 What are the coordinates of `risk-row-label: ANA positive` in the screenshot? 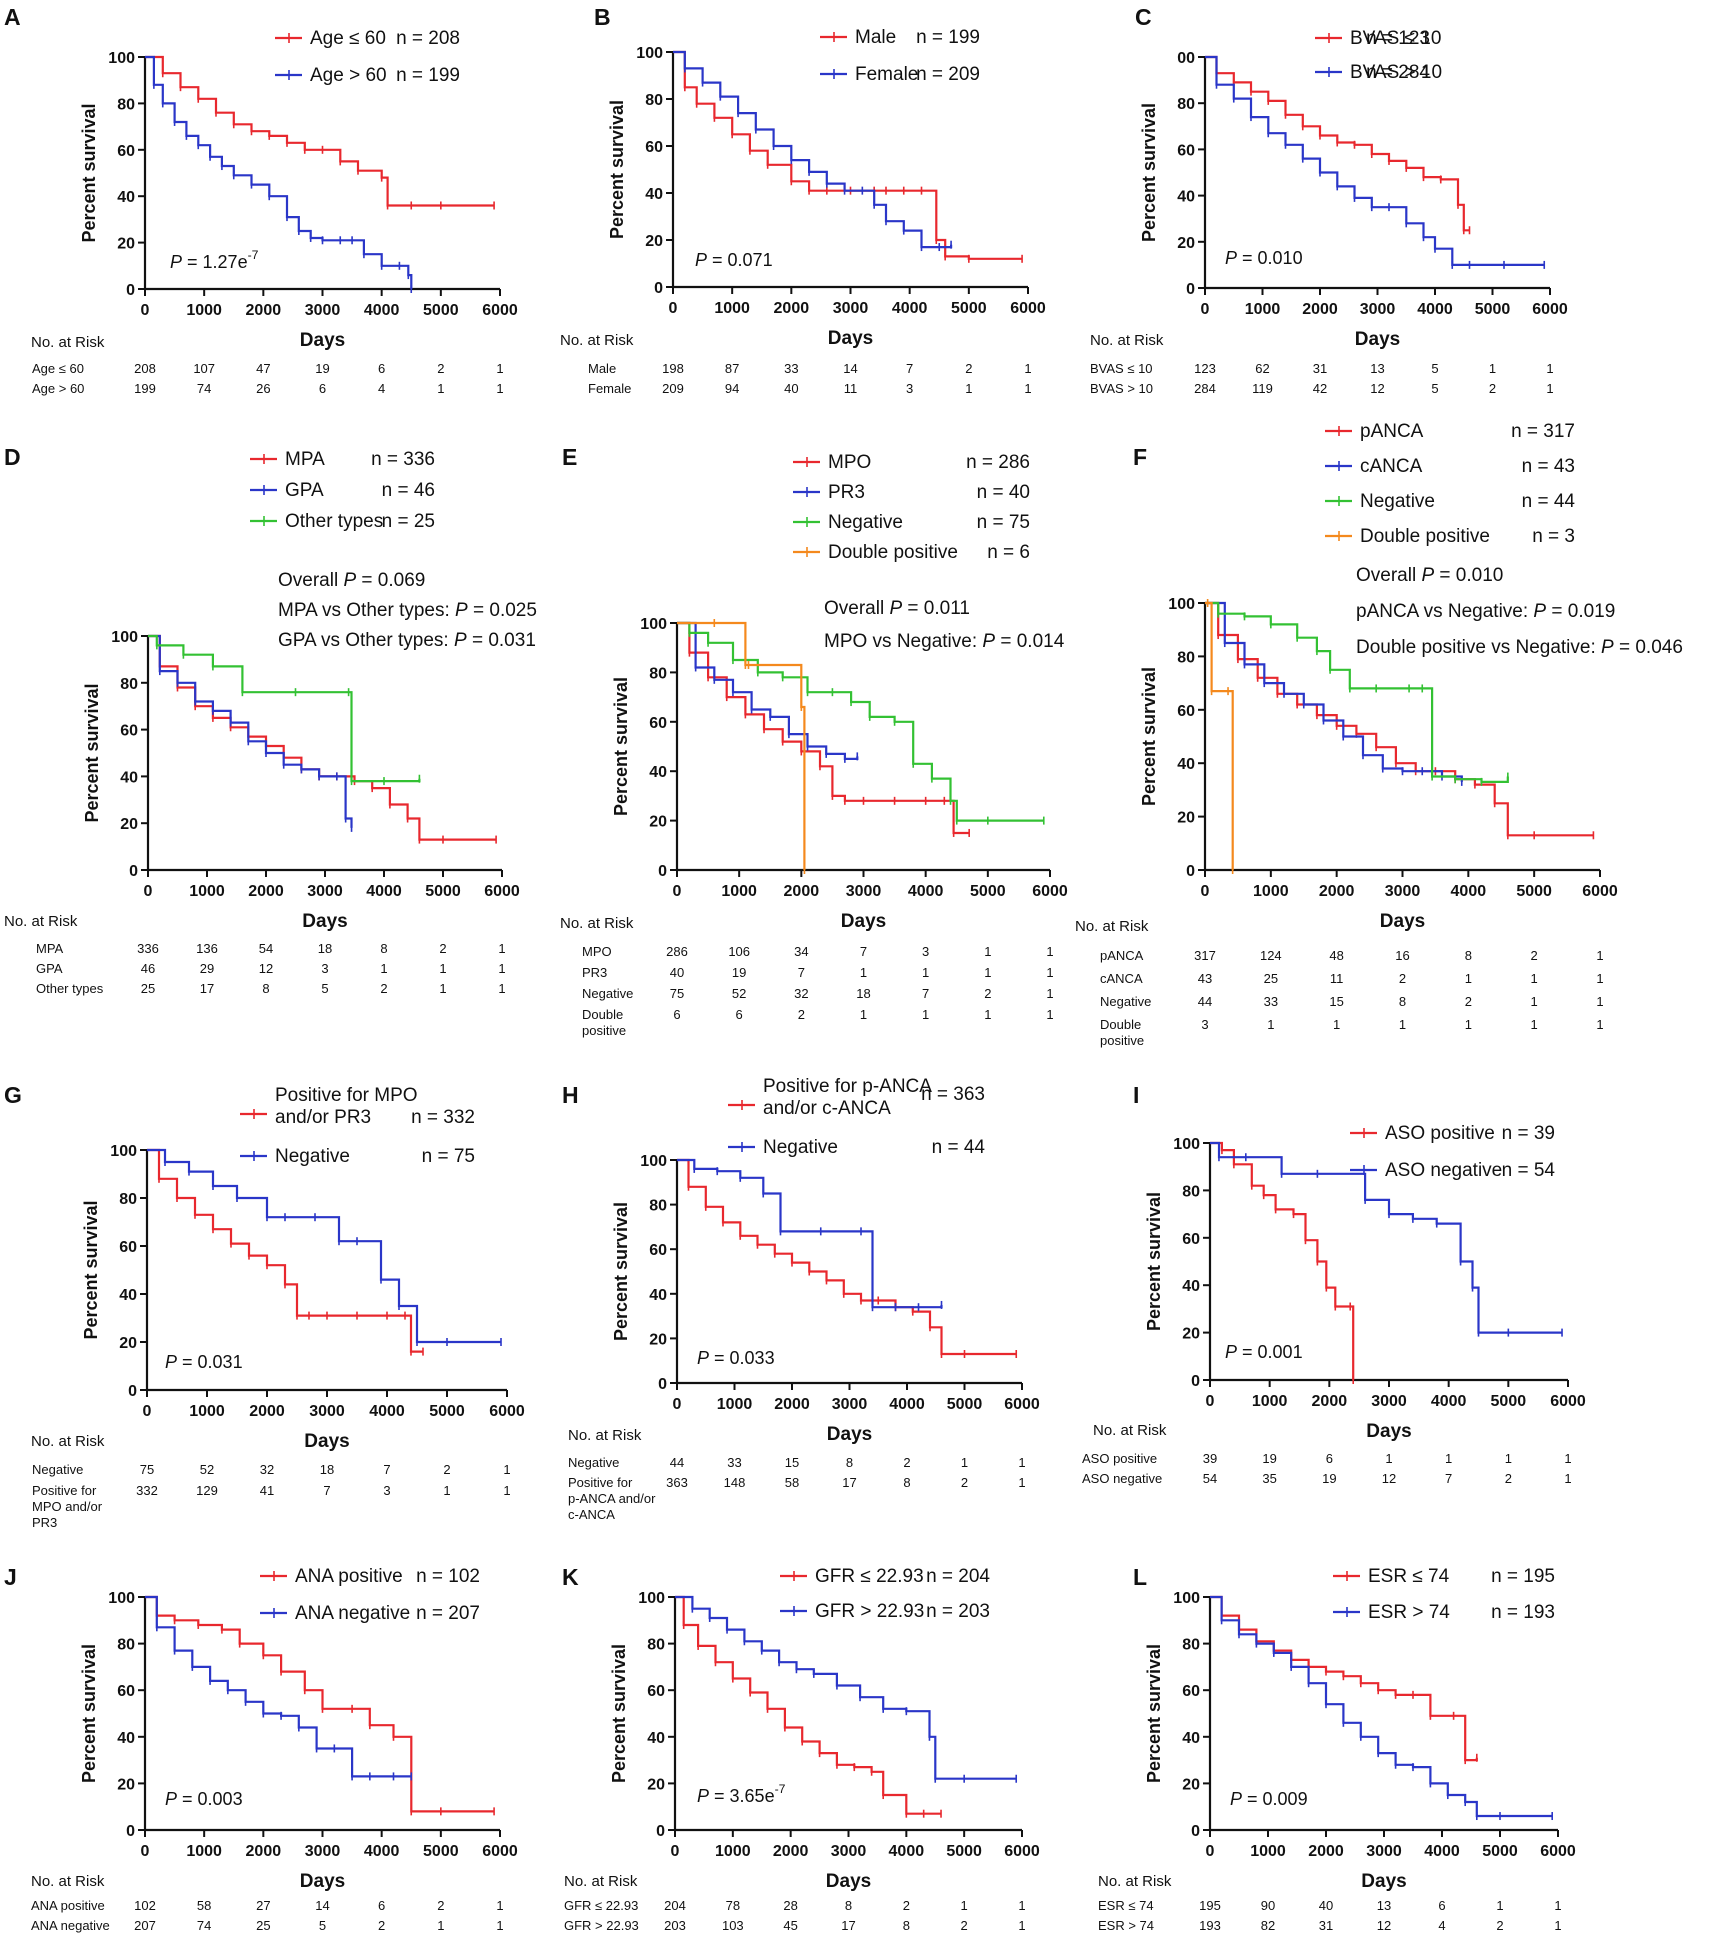 It's located at (68, 1905).